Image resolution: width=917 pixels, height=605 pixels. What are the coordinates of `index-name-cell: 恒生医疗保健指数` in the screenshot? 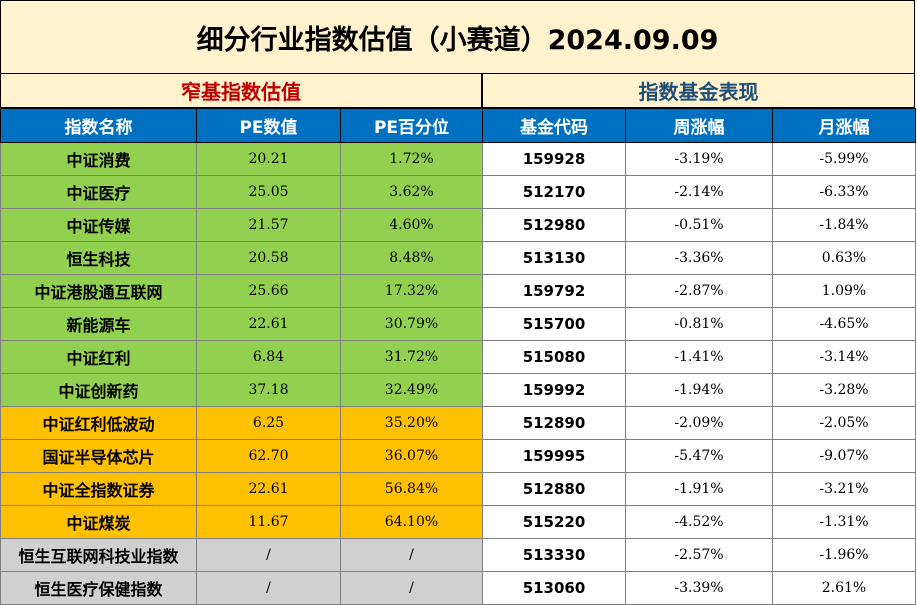 It's located at (98, 588).